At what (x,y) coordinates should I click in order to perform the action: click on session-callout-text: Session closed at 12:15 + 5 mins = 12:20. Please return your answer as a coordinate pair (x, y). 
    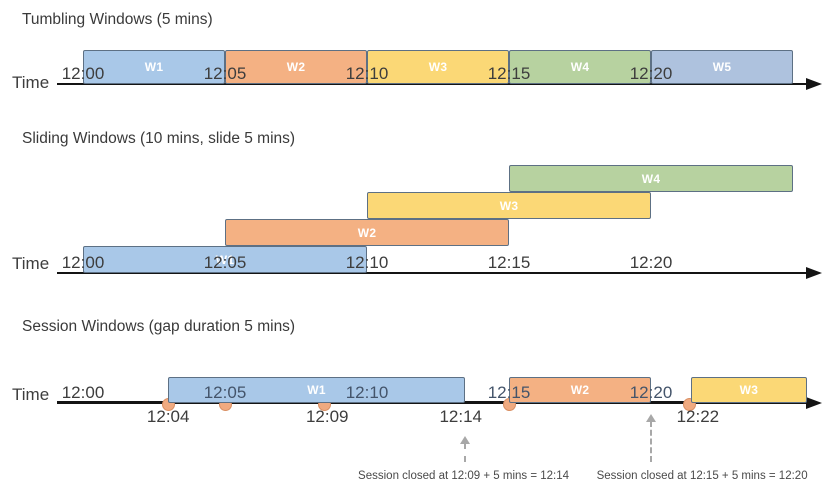
    Looking at the image, I should click on (702, 476).